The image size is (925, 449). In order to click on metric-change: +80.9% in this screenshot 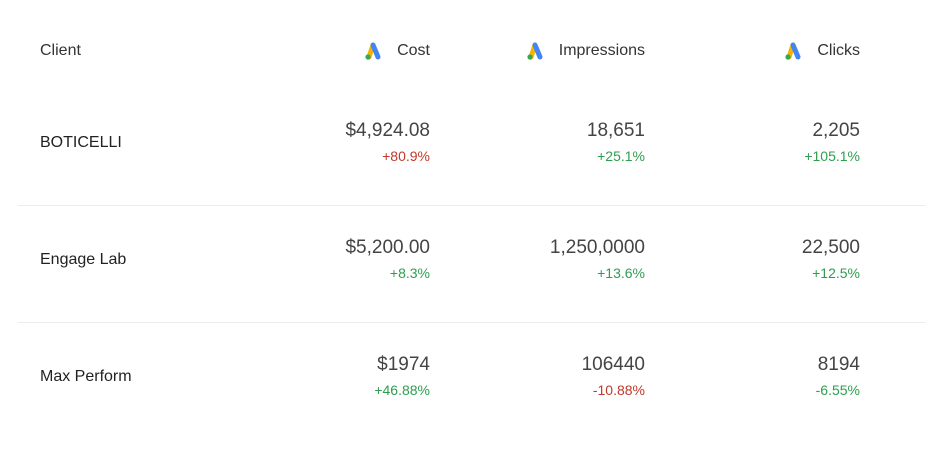, I will do `click(406, 156)`.